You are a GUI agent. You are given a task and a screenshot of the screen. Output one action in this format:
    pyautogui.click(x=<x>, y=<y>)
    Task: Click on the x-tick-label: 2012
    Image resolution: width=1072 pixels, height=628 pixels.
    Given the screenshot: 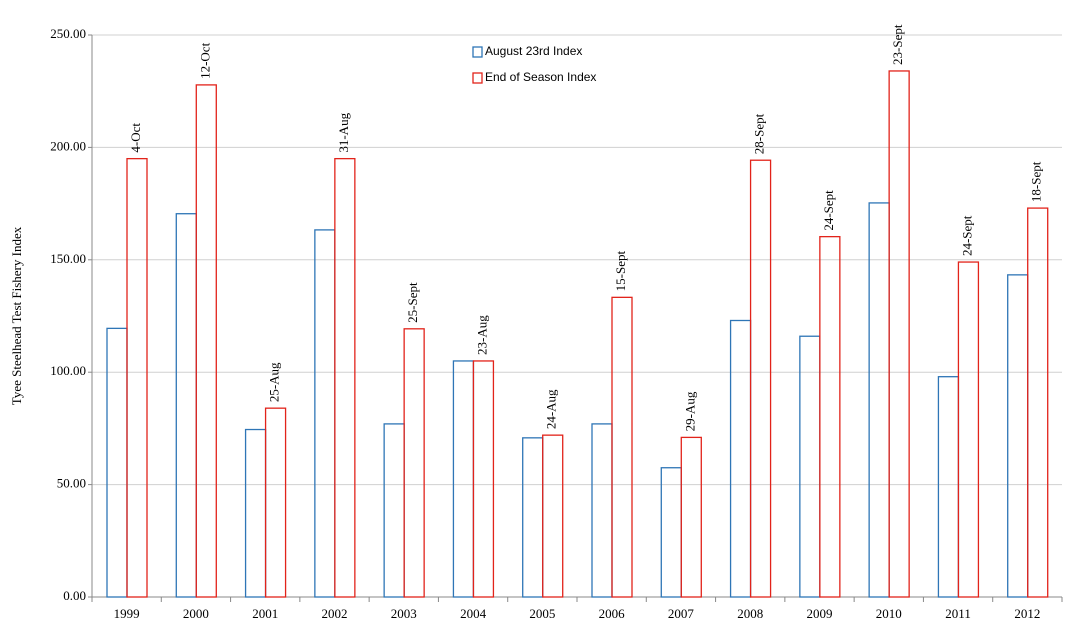 What is the action you would take?
    pyautogui.click(x=1027, y=613)
    